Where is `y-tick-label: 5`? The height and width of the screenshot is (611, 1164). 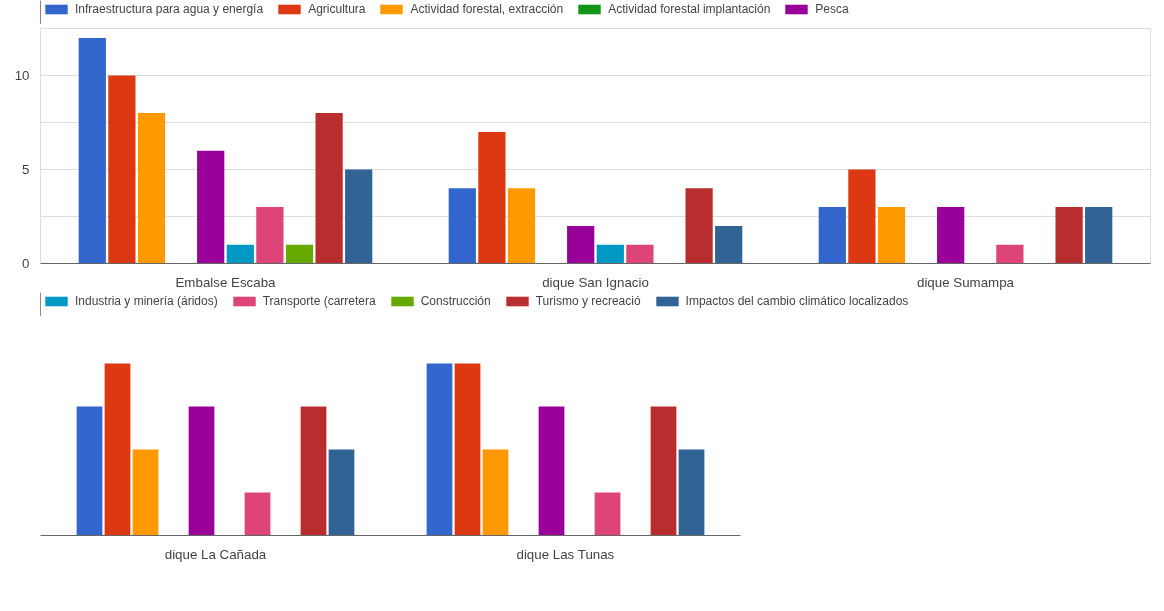
y-tick-label: 5 is located at coordinates (26, 169).